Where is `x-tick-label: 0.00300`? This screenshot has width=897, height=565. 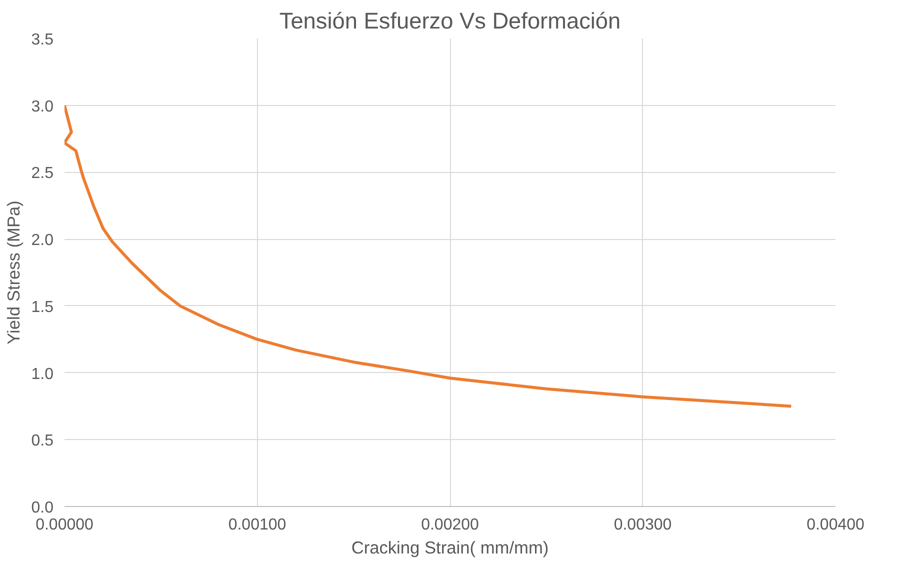 x-tick-label: 0.00300 is located at coordinates (643, 525).